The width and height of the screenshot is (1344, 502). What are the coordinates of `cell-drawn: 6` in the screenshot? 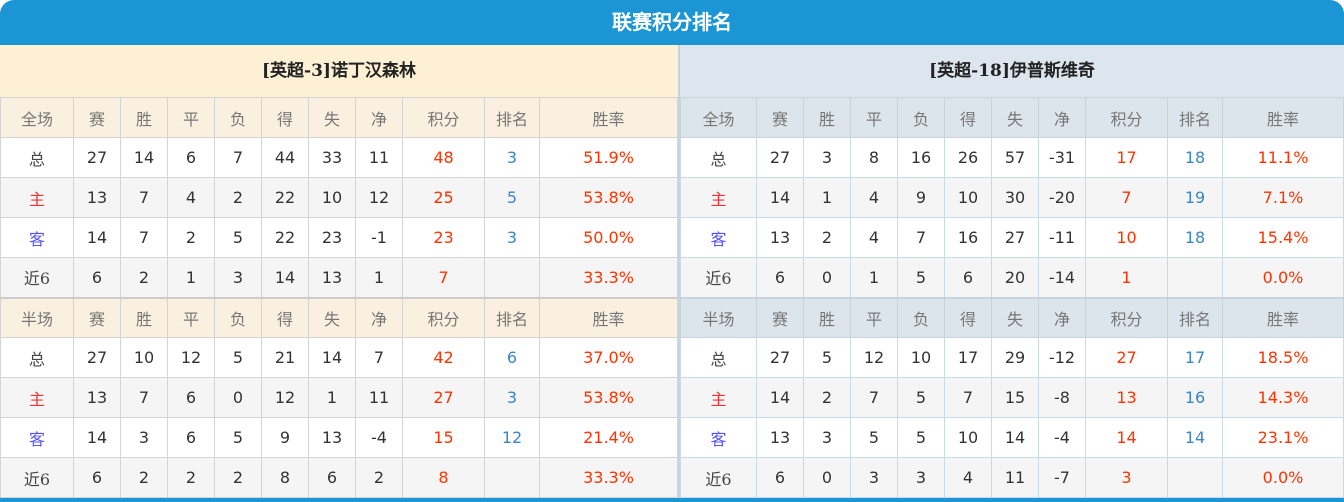 It's located at (191, 397).